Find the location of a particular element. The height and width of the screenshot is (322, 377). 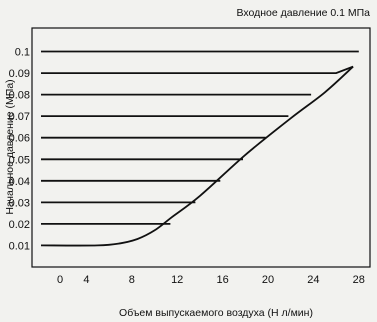

y-tick-label: 0.02 is located at coordinates (19, 225).